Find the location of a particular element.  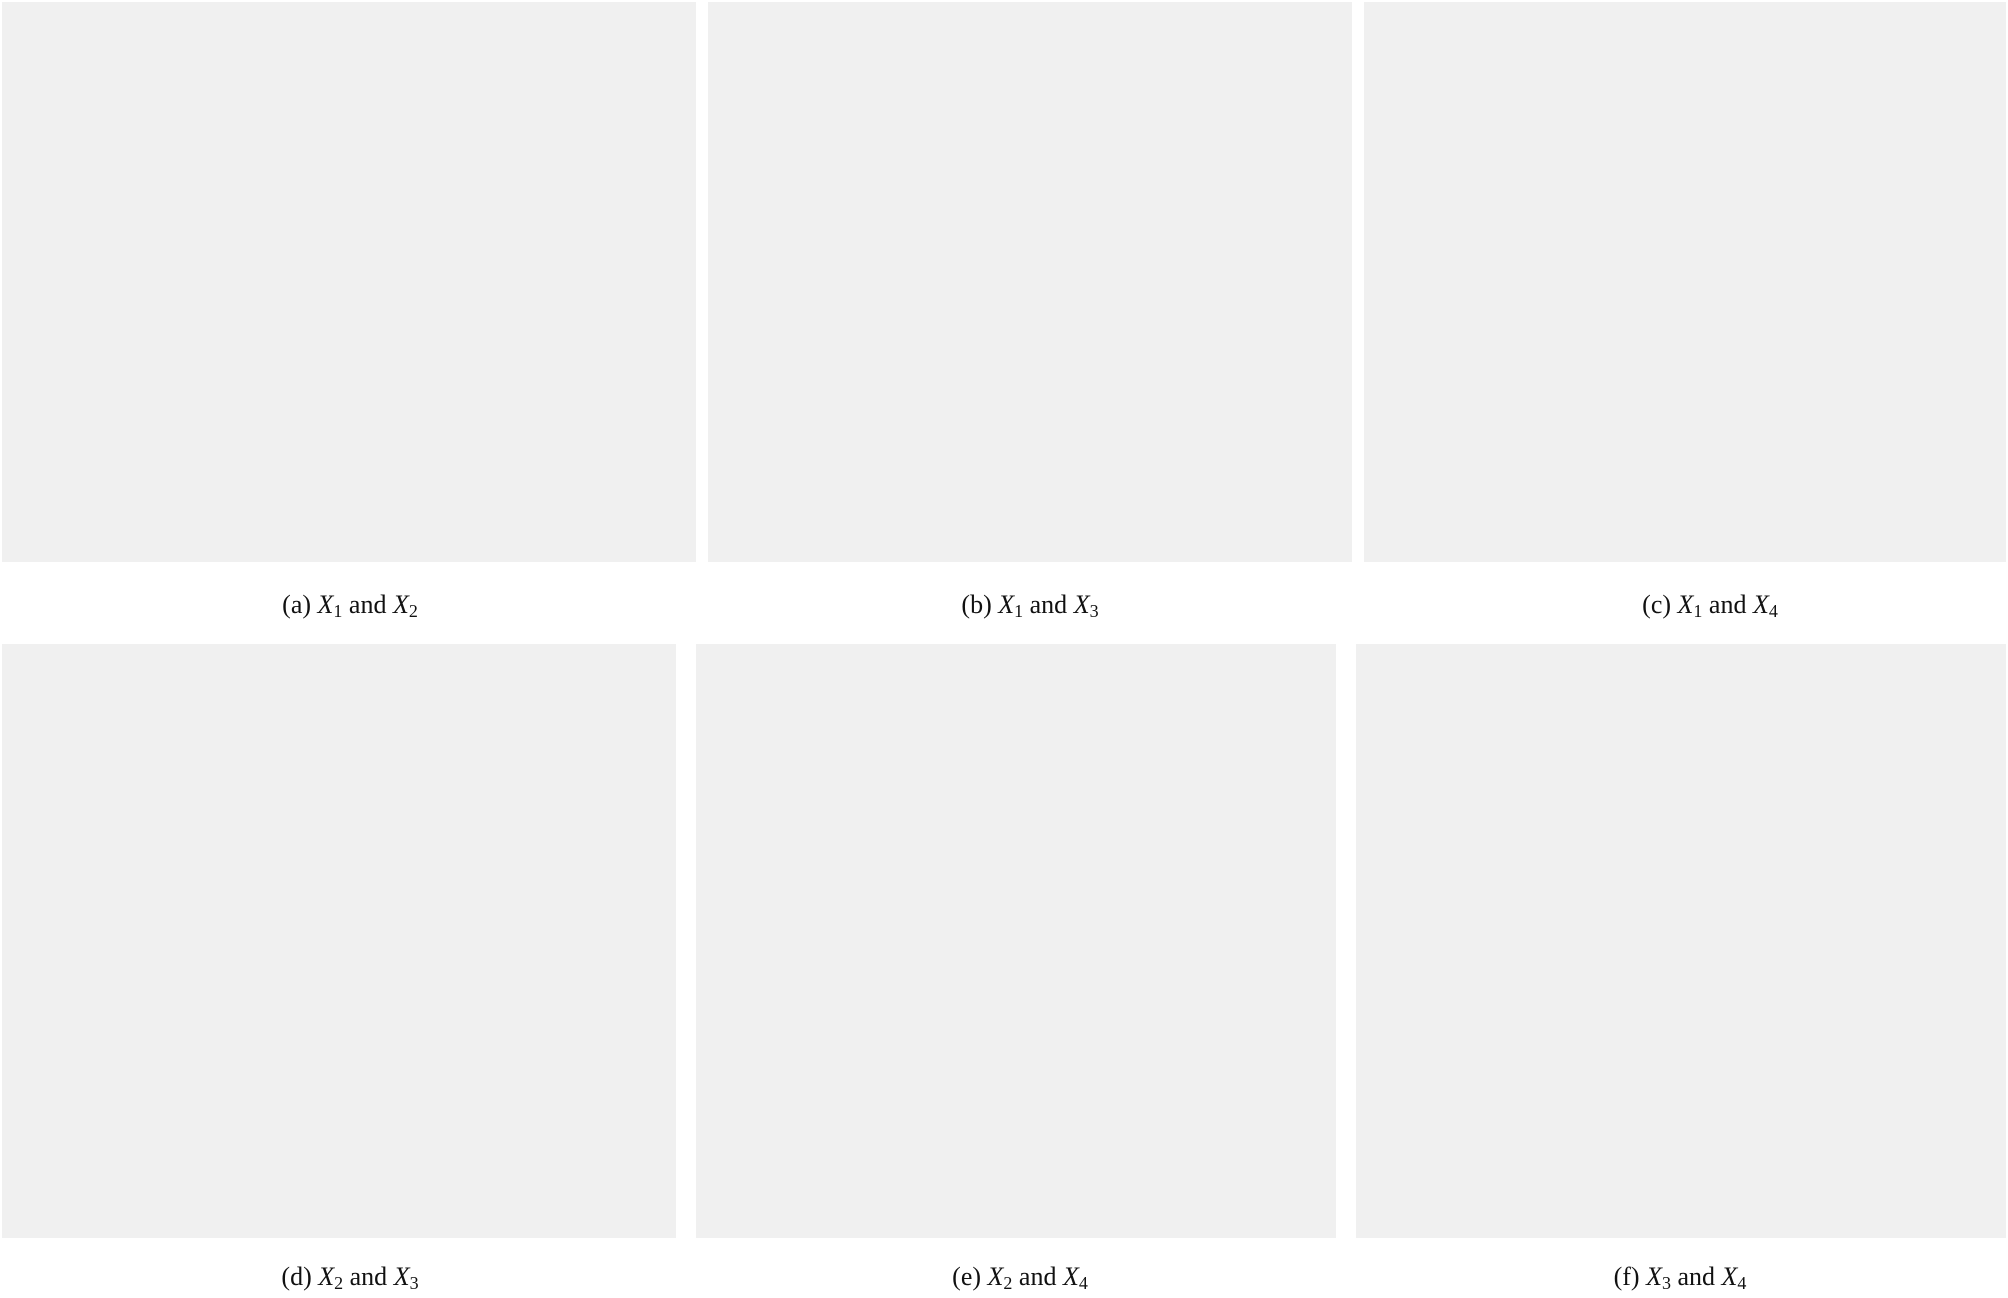

caption-e: (e) X2 and X4 is located at coordinates (1020, 1277).